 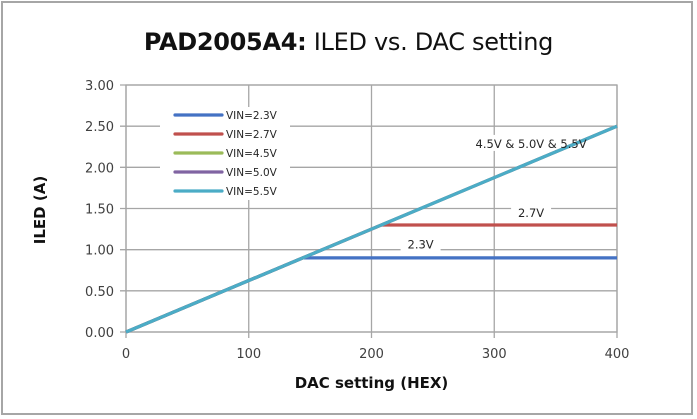 What do you see at coordinates (99, 86) in the screenshot?
I see `y-tick-label: 3.00` at bounding box center [99, 86].